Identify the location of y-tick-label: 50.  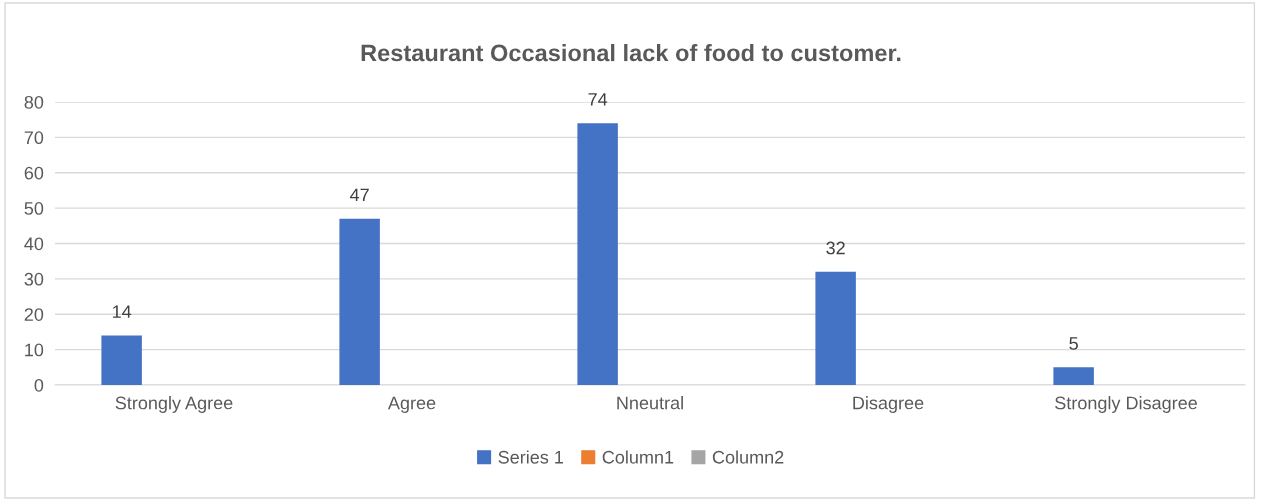
(34, 208).